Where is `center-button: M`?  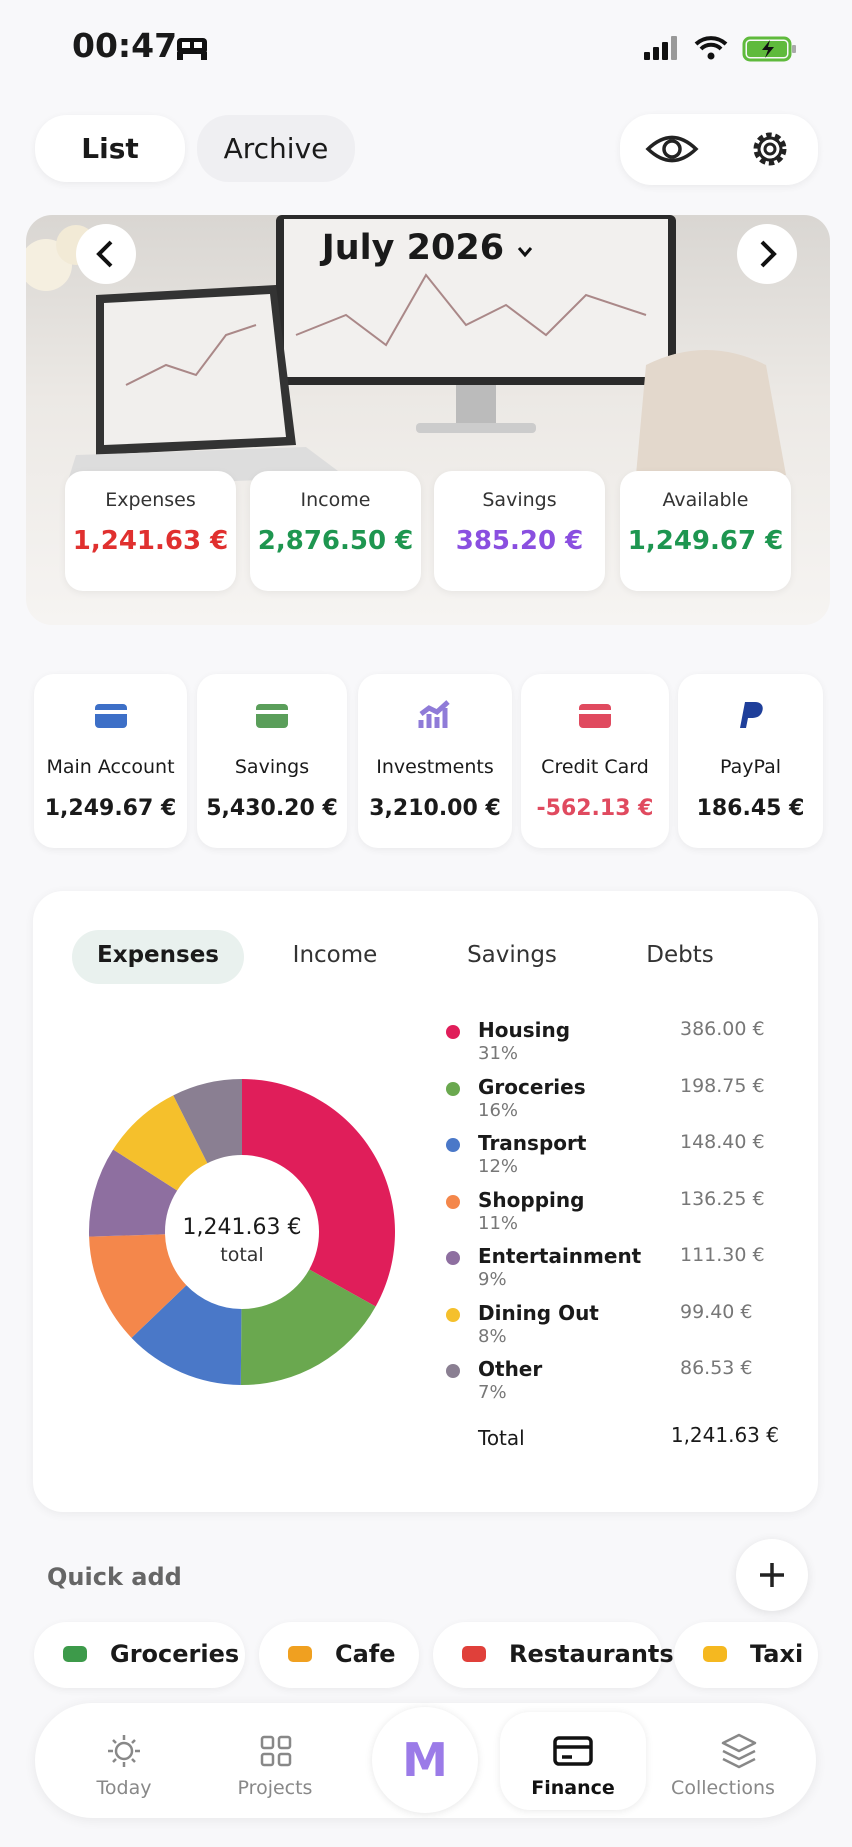 center-button: M is located at coordinates (425, 1760).